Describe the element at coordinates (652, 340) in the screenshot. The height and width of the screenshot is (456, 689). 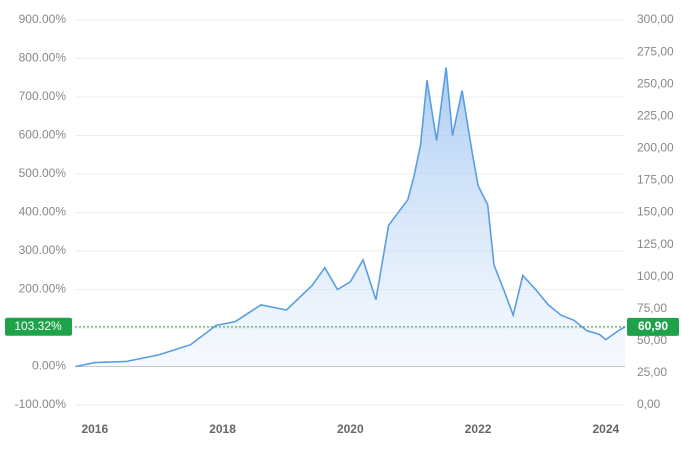
I see `y2-tick-label: 50,00` at that location.